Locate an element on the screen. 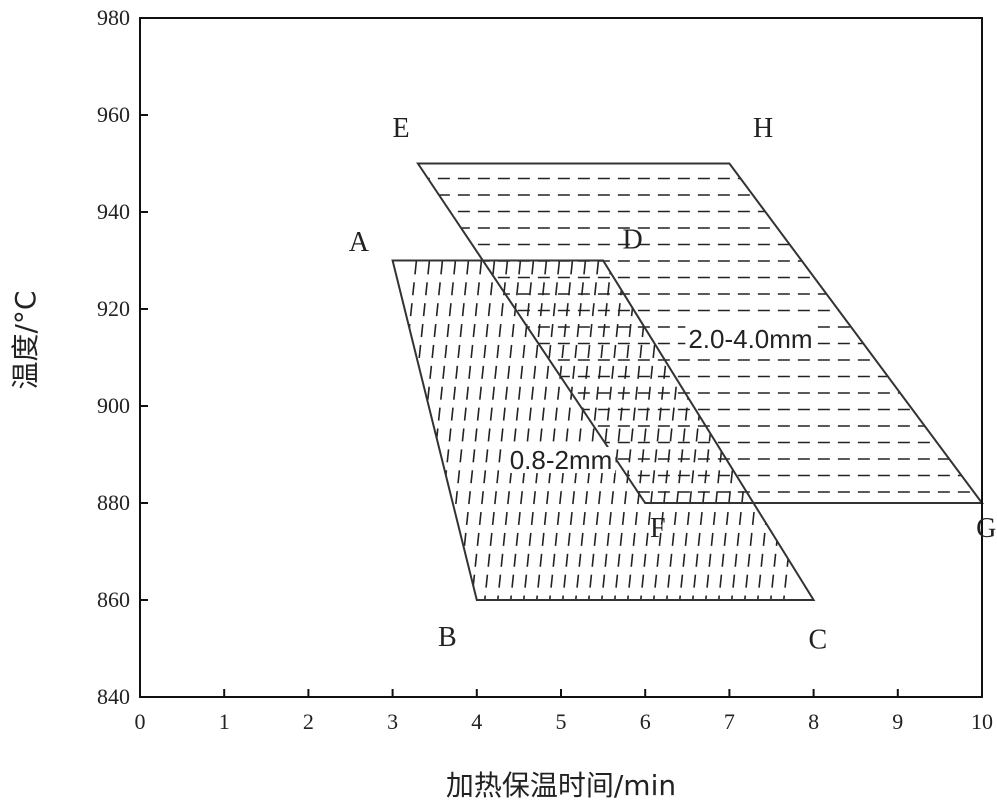 The image size is (997, 808). x-tick-label: 10 is located at coordinates (982, 721).